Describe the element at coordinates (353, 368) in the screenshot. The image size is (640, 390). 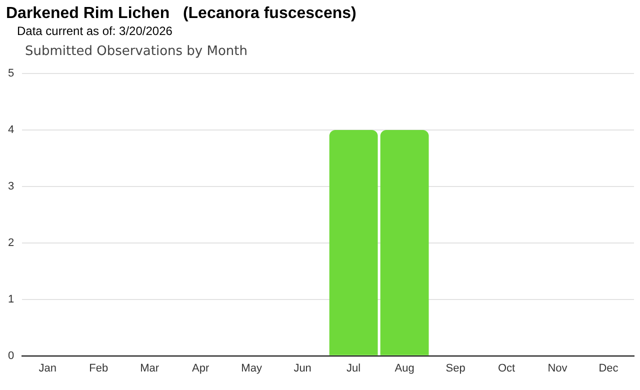
I see `x-tick-label: Jul` at that location.